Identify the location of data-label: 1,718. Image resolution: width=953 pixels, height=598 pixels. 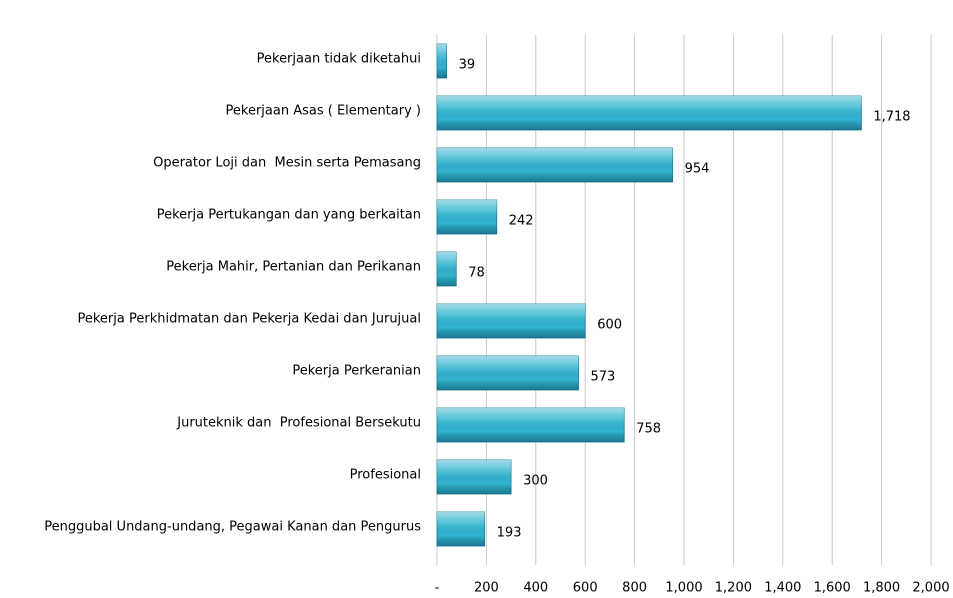
(891, 117).